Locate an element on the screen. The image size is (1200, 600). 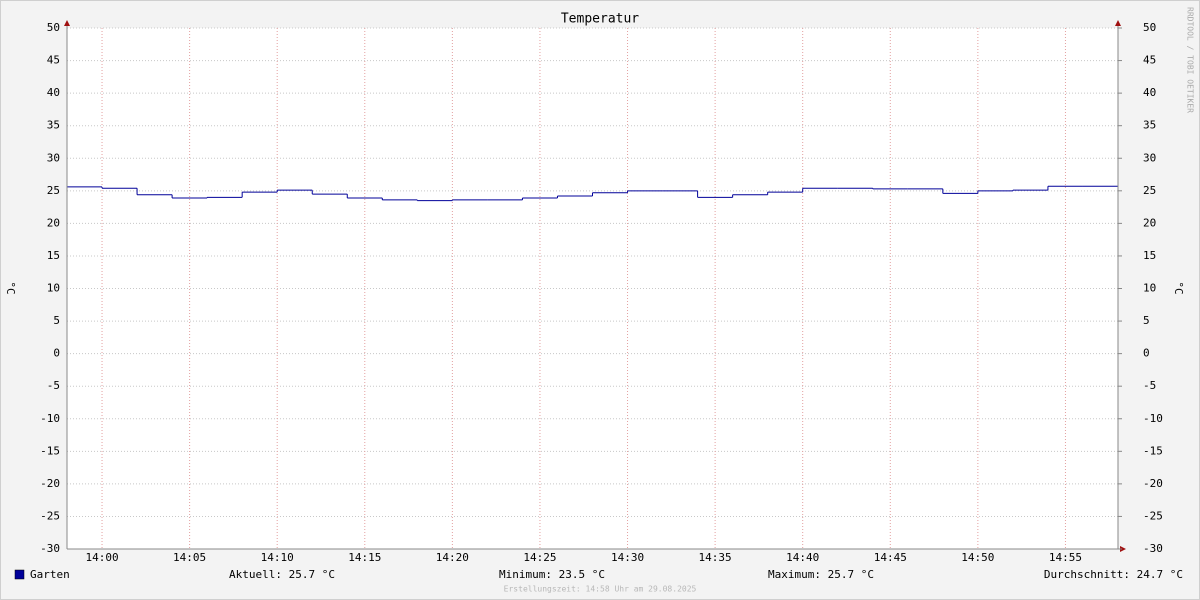
y-tick-label: 15 is located at coordinates (53, 255).